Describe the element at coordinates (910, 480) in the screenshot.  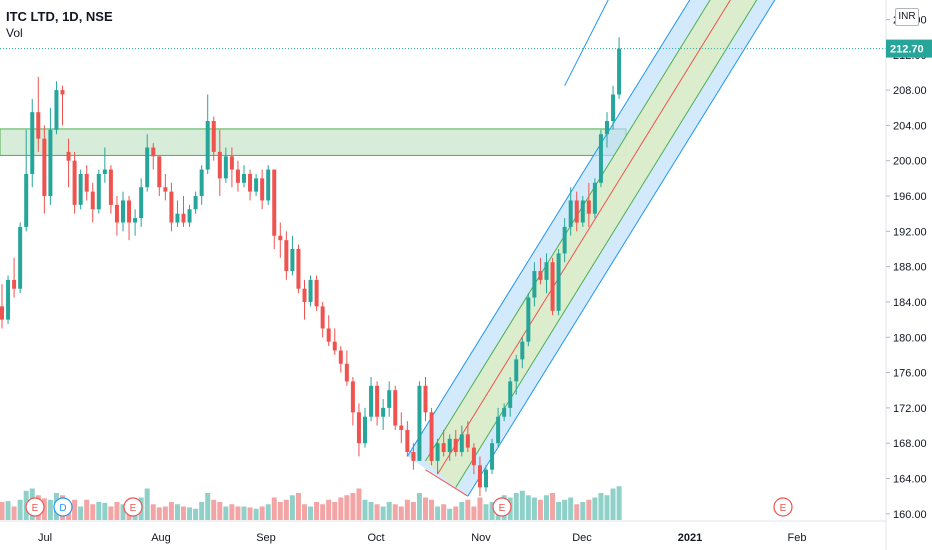
I see `price-tick-label: 164.00` at that location.